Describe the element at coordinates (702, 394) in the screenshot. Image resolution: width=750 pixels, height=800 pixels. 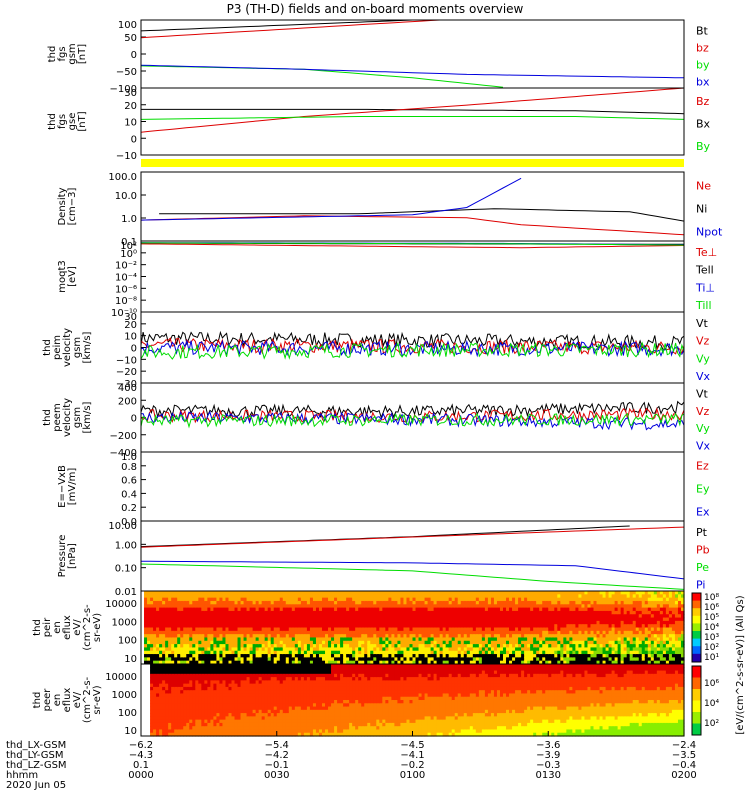
I see `legend-label: Vt` at that location.